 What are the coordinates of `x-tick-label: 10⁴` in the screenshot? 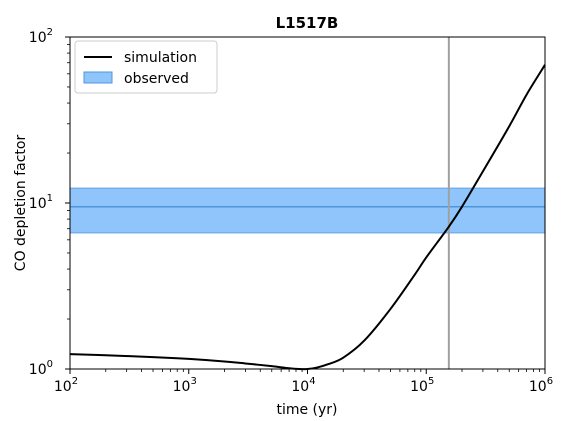 It's located at (303, 385).